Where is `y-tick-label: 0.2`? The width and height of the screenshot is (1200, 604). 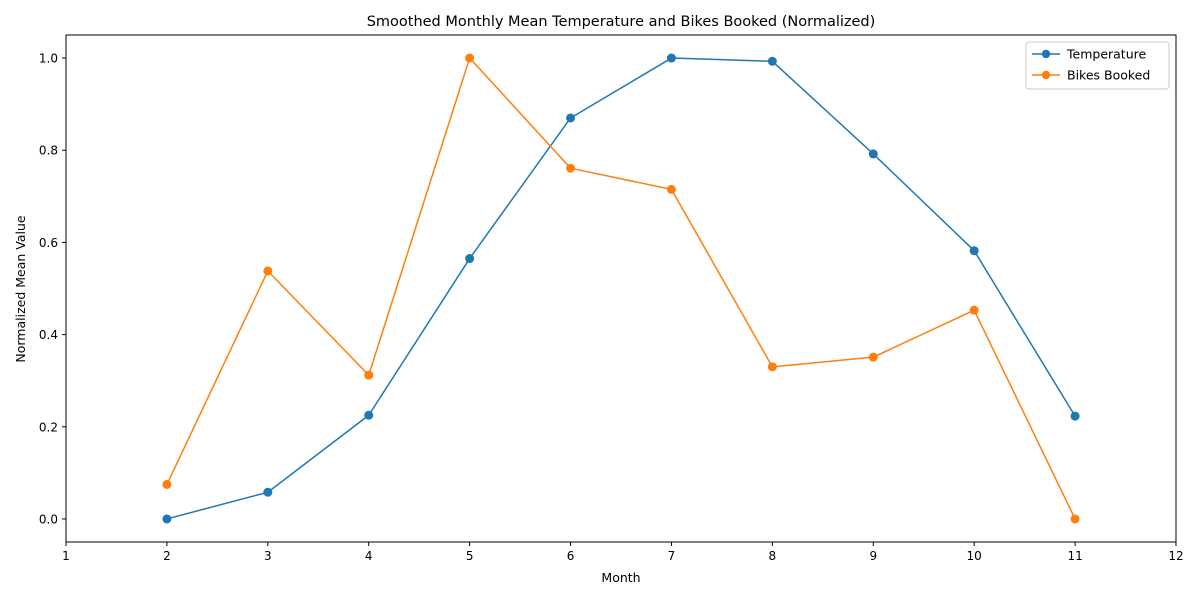
y-tick-label: 0.2 is located at coordinates (48, 427).